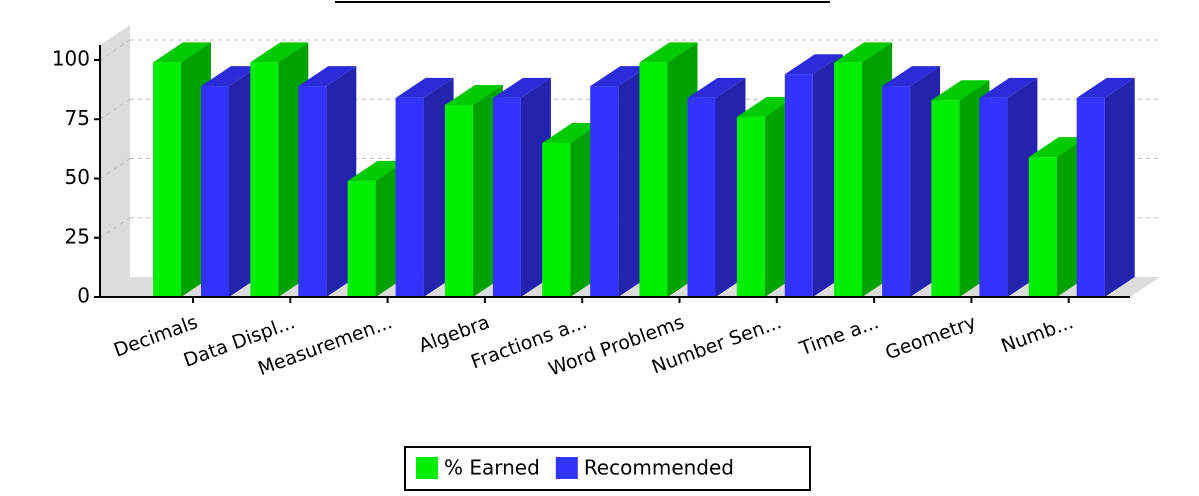 The width and height of the screenshot is (1199, 496). I want to click on legend-label: Recommended, so click(659, 468).